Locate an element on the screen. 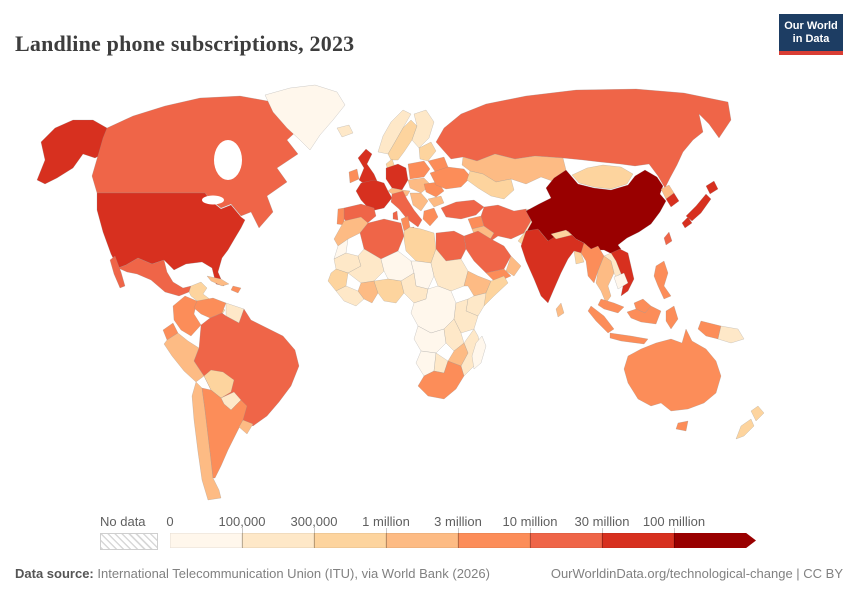 This screenshot has height=600, width=850. country-greece is located at coordinates (430, 217).